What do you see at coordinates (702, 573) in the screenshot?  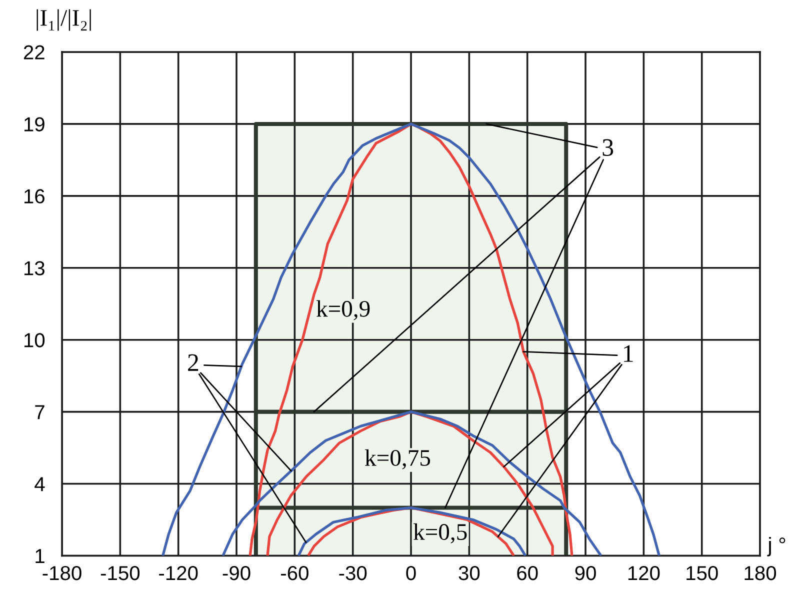 I see `x-tick-label: 150` at bounding box center [702, 573].